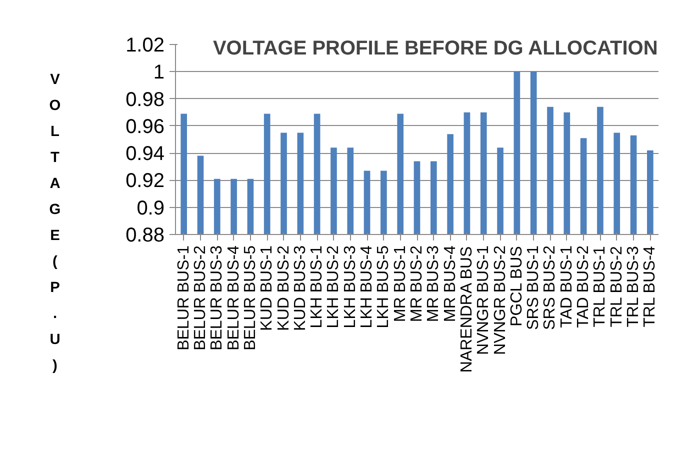 The width and height of the screenshot is (682, 451). What do you see at coordinates (145, 154) in the screenshot?
I see `y-tick-label: 0.94` at bounding box center [145, 154].